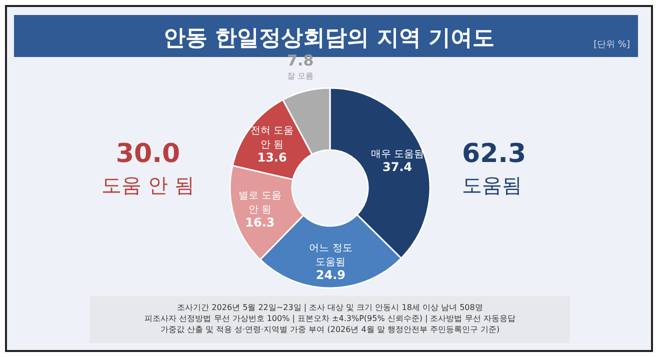  What do you see at coordinates (612, 45) in the screenshot?
I see `text: [단위 %]` at bounding box center [612, 45].